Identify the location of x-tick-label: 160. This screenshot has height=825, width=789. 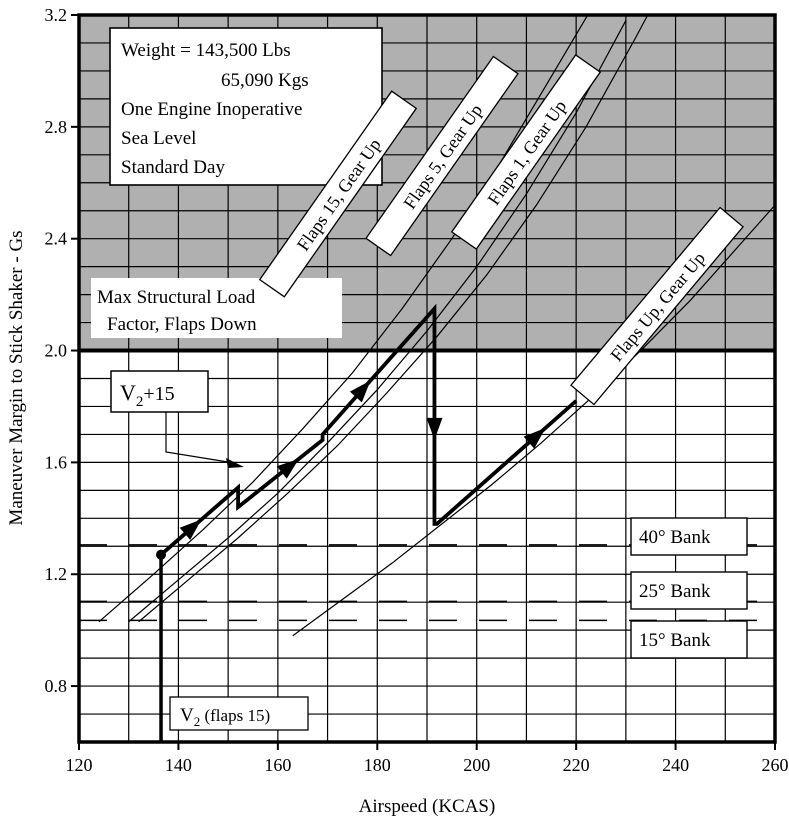
(277, 765).